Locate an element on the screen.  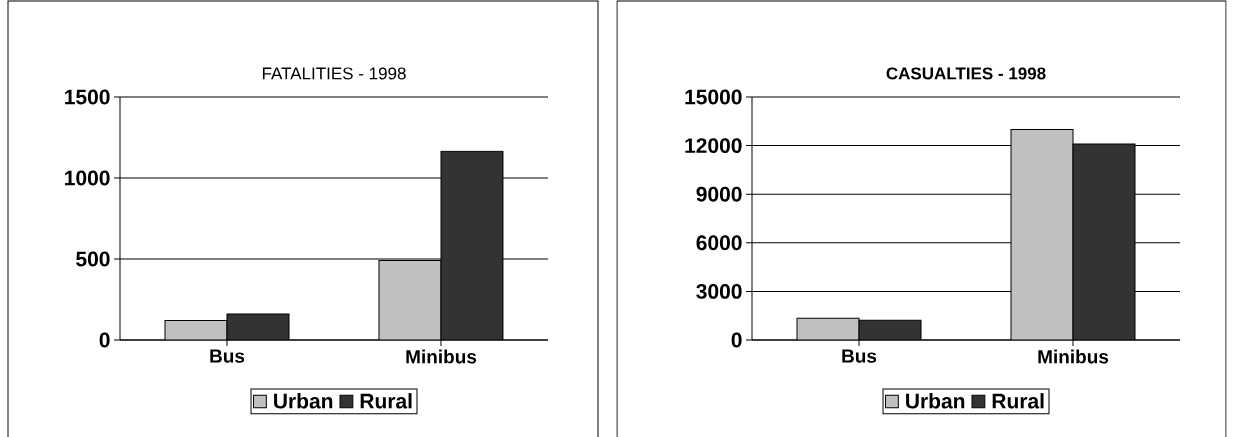
y-tick-label: 500 is located at coordinates (93, 259).